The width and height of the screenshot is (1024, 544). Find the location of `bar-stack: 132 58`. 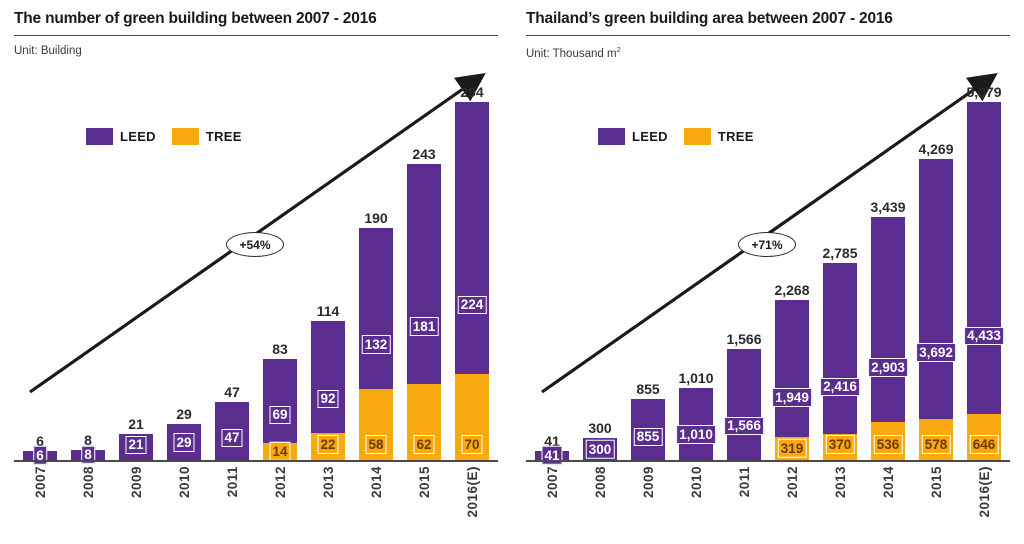

bar-stack: 132 58 is located at coordinates (376, 344).